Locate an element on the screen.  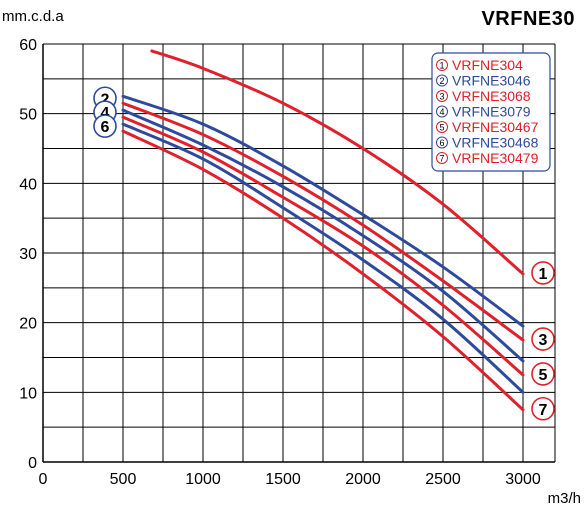
legend-marker-number: 4 is located at coordinates (441, 112).